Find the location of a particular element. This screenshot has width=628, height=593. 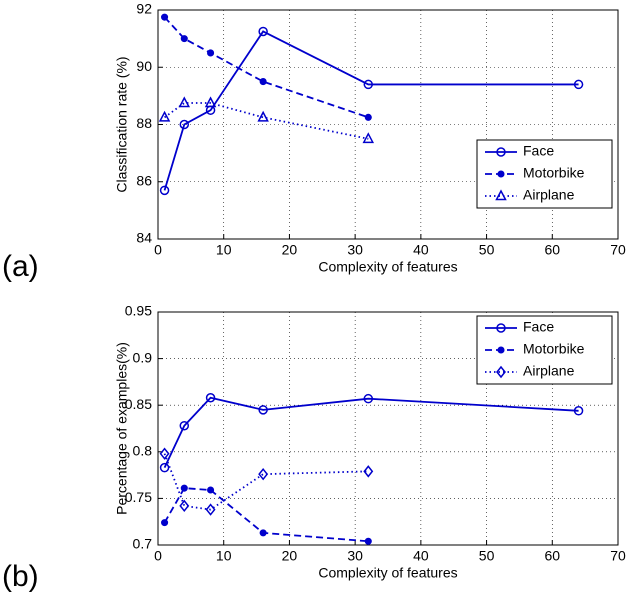

y-tick-label: 0.85 is located at coordinates (138, 404).